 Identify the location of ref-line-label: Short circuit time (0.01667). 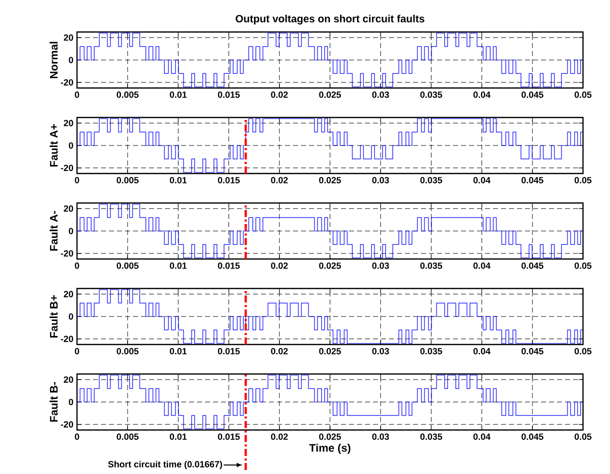
(165, 465).